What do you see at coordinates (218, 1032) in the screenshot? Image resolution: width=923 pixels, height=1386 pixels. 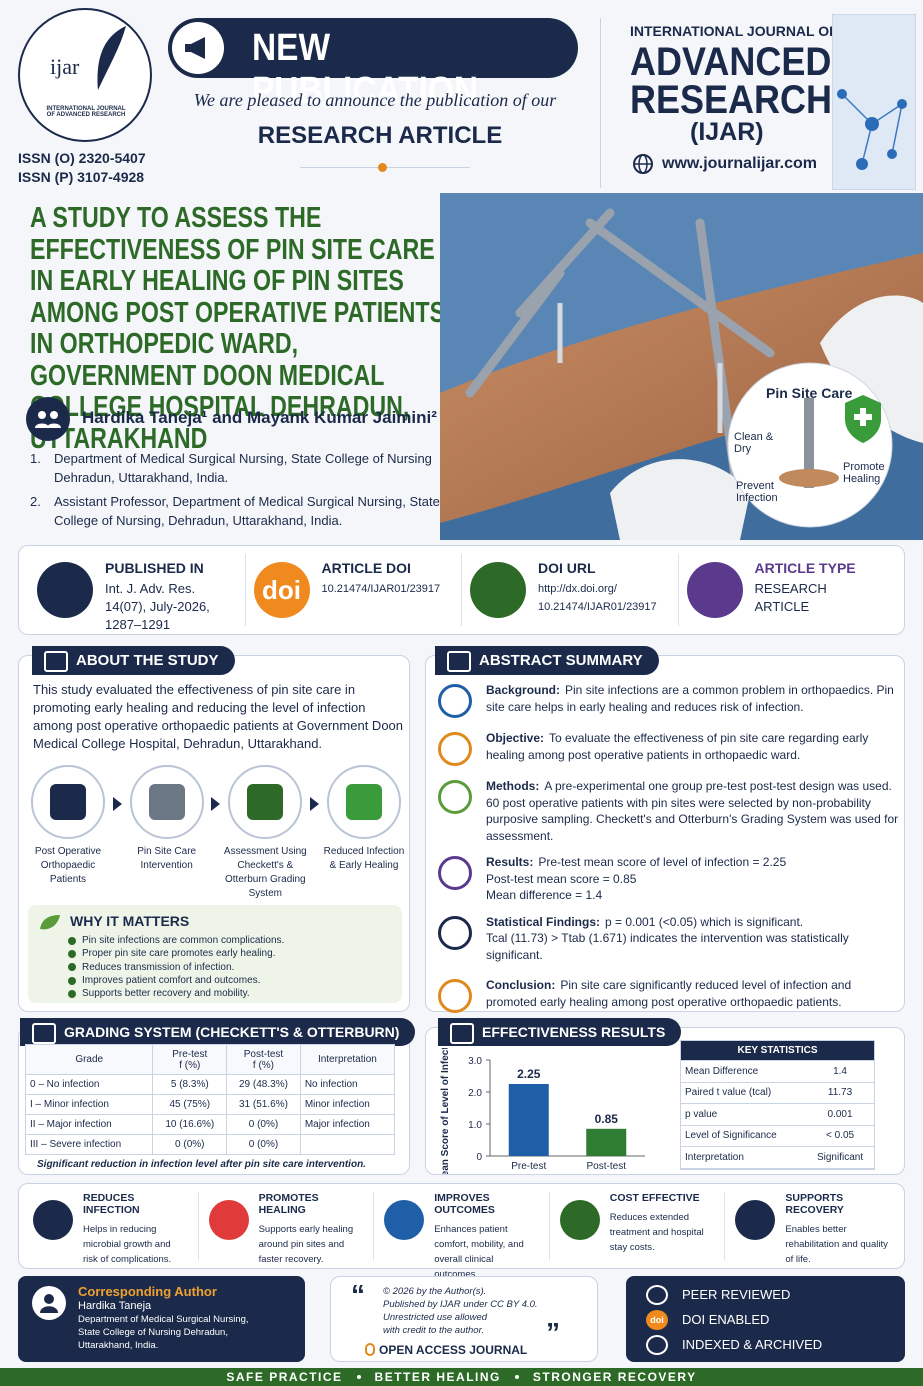 I see `section-heading: GRADING SYSTEM (CHECKETT'S & OTTERBURN)` at bounding box center [218, 1032].